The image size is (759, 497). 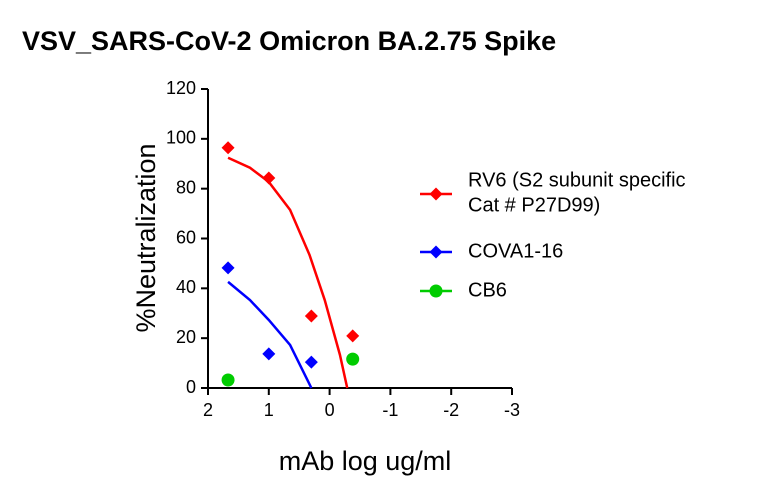 What do you see at coordinates (515, 251) in the screenshot?
I see `legend-label: COVA1-16` at bounding box center [515, 251].